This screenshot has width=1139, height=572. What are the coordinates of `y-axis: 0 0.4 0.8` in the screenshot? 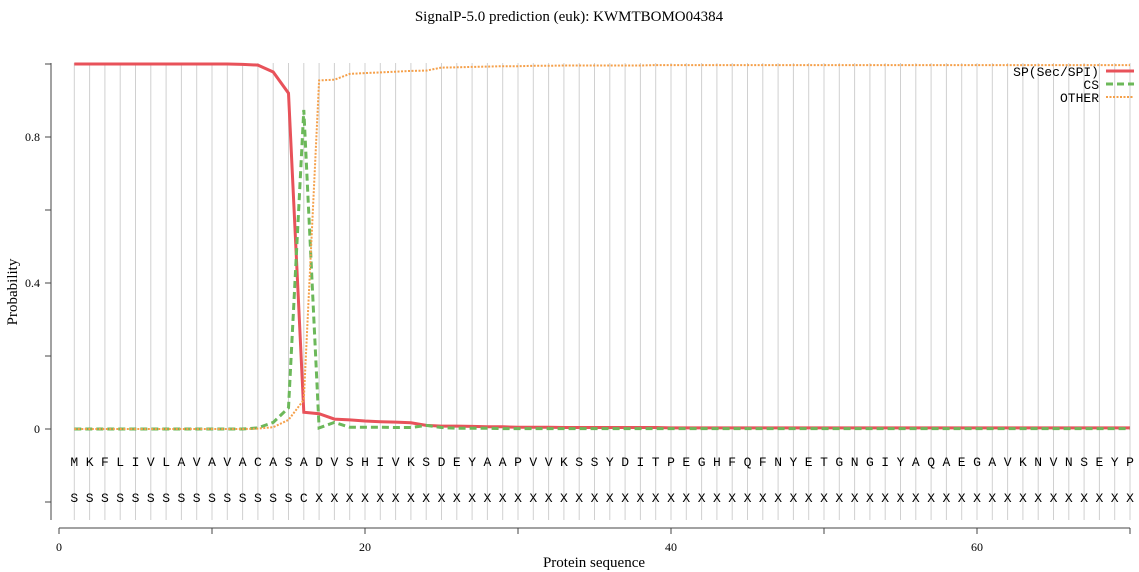 It's located at (38, 291).